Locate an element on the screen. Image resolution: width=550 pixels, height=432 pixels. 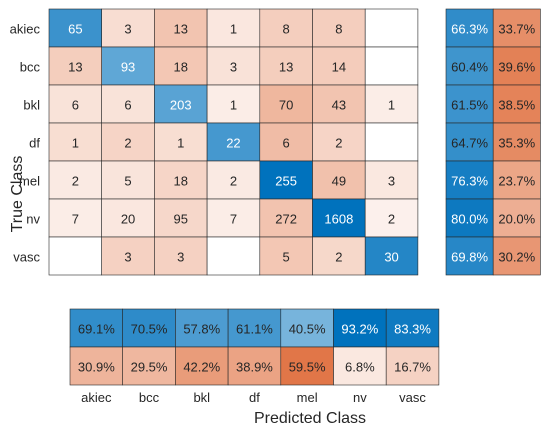
matrix-cell-value: 1608 is located at coordinates (338, 219).